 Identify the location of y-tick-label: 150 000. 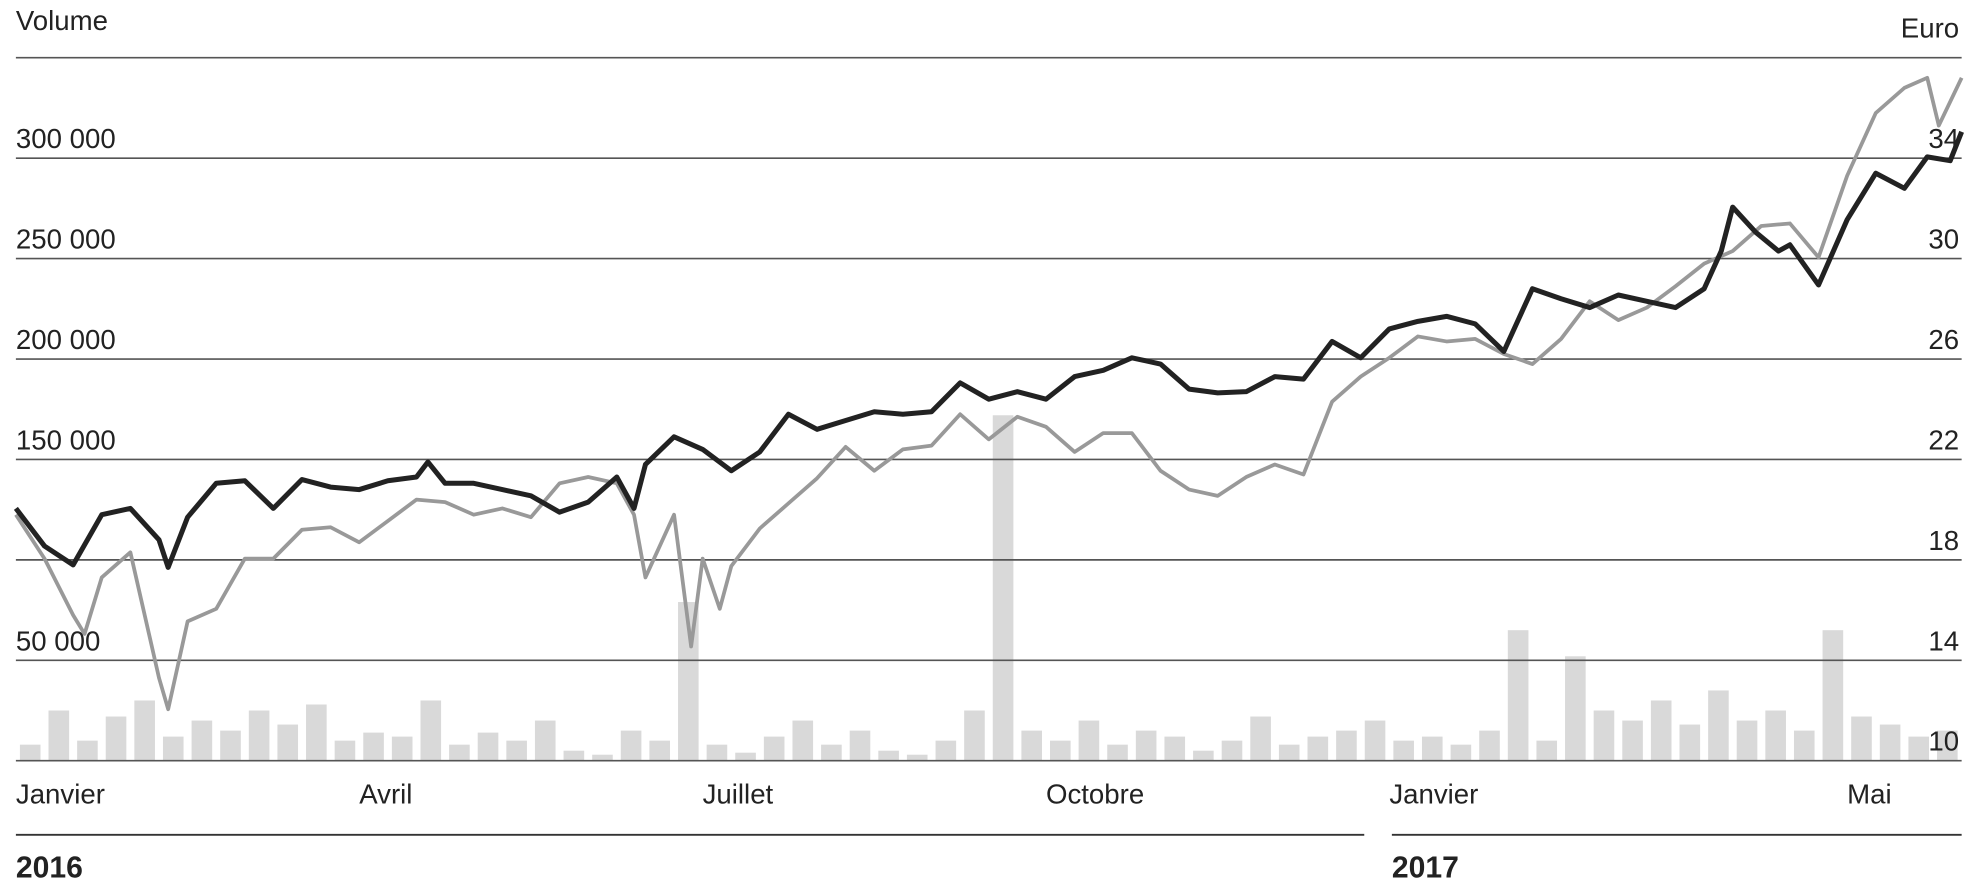
(66, 439).